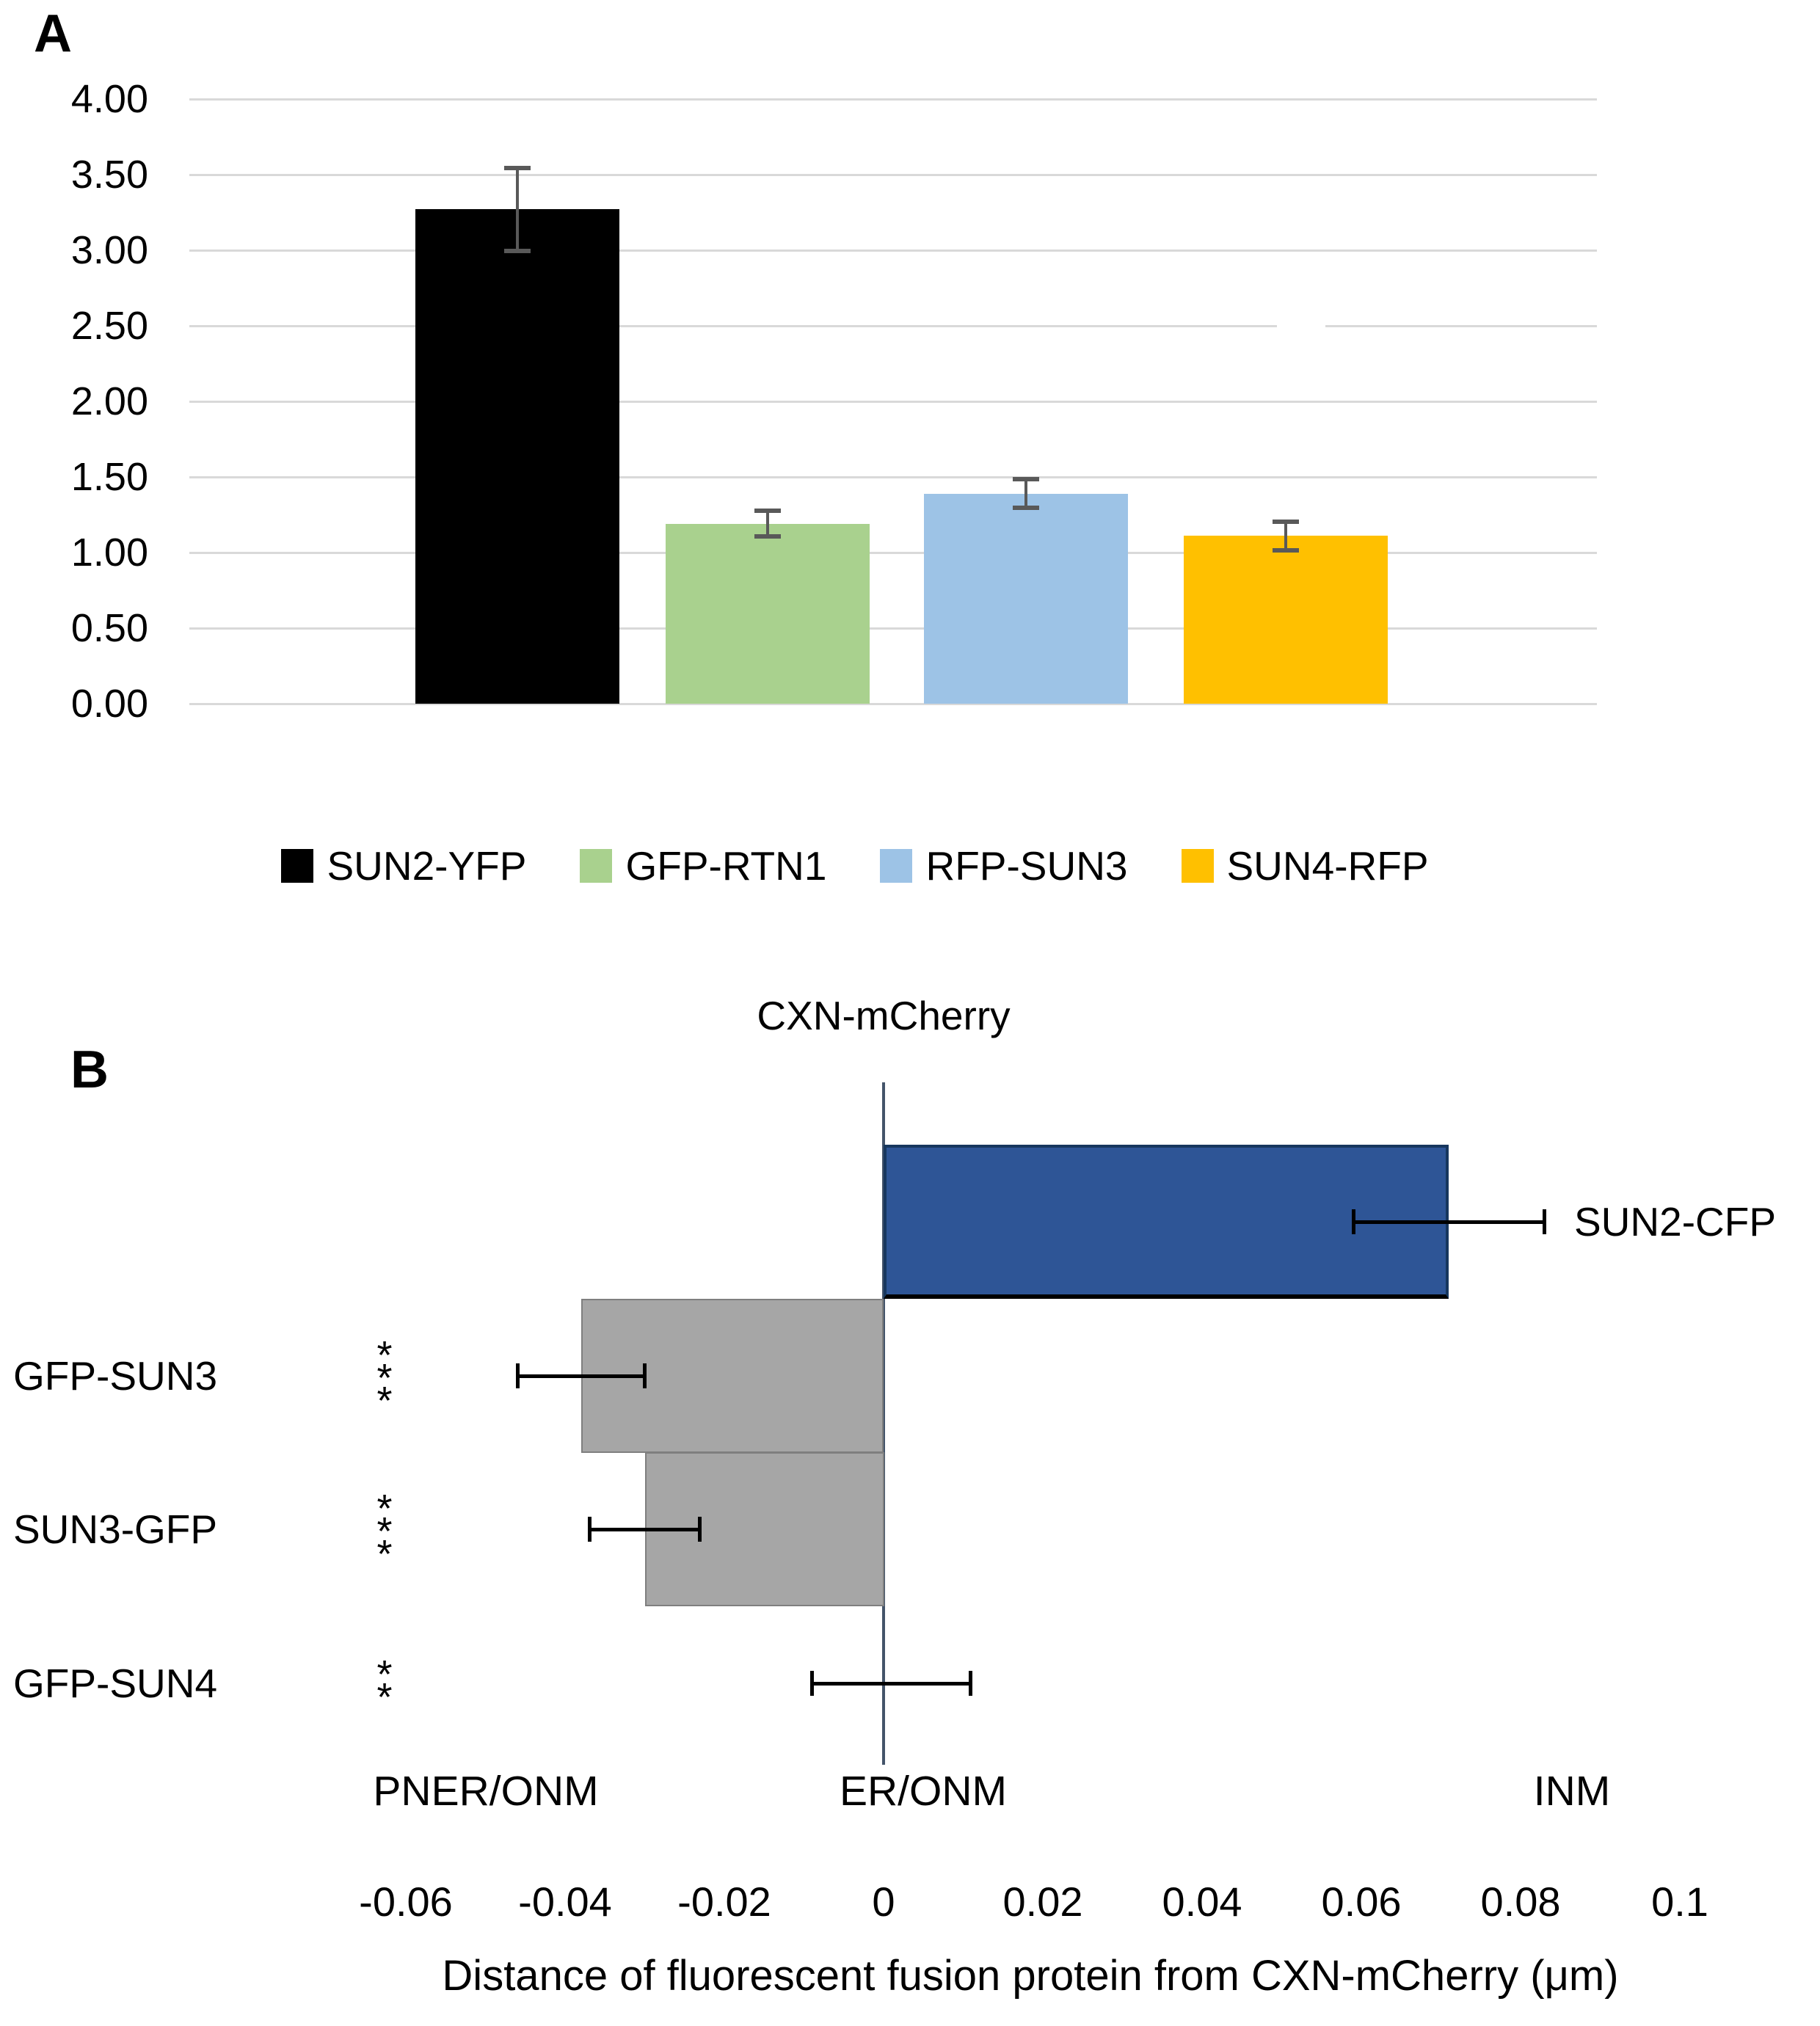 This screenshot has width=1820, height=2026. I want to click on x-tick-label: 0.08, so click(1521, 1902).